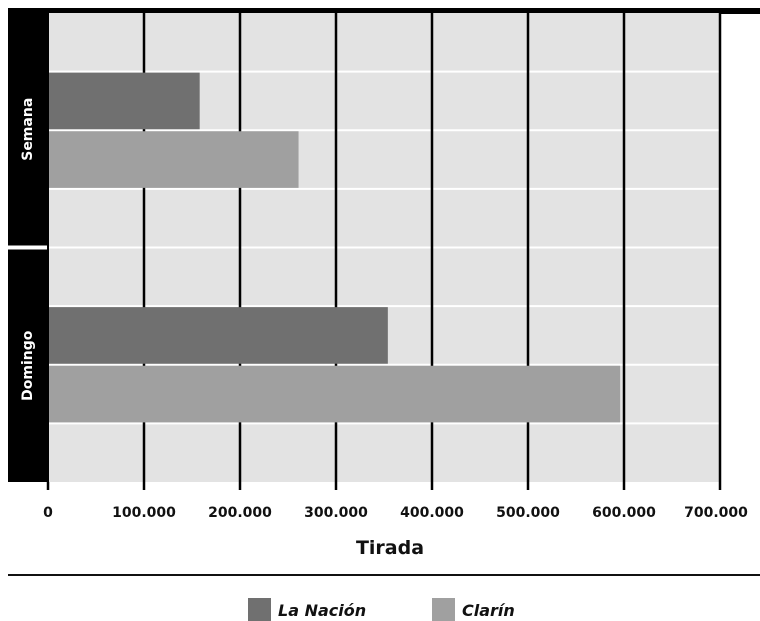 Image resolution: width=760 pixels, height=621 pixels. Describe the element at coordinates (384, 11) in the screenshot. I see `top-frame` at that location.